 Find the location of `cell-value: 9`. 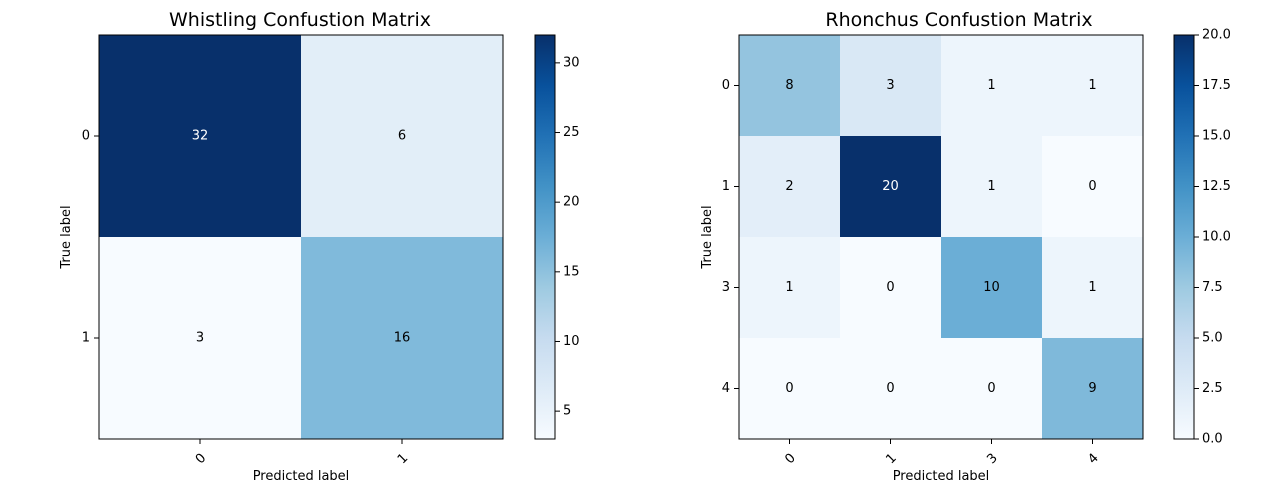

cell-value: 9 is located at coordinates (1092, 388).